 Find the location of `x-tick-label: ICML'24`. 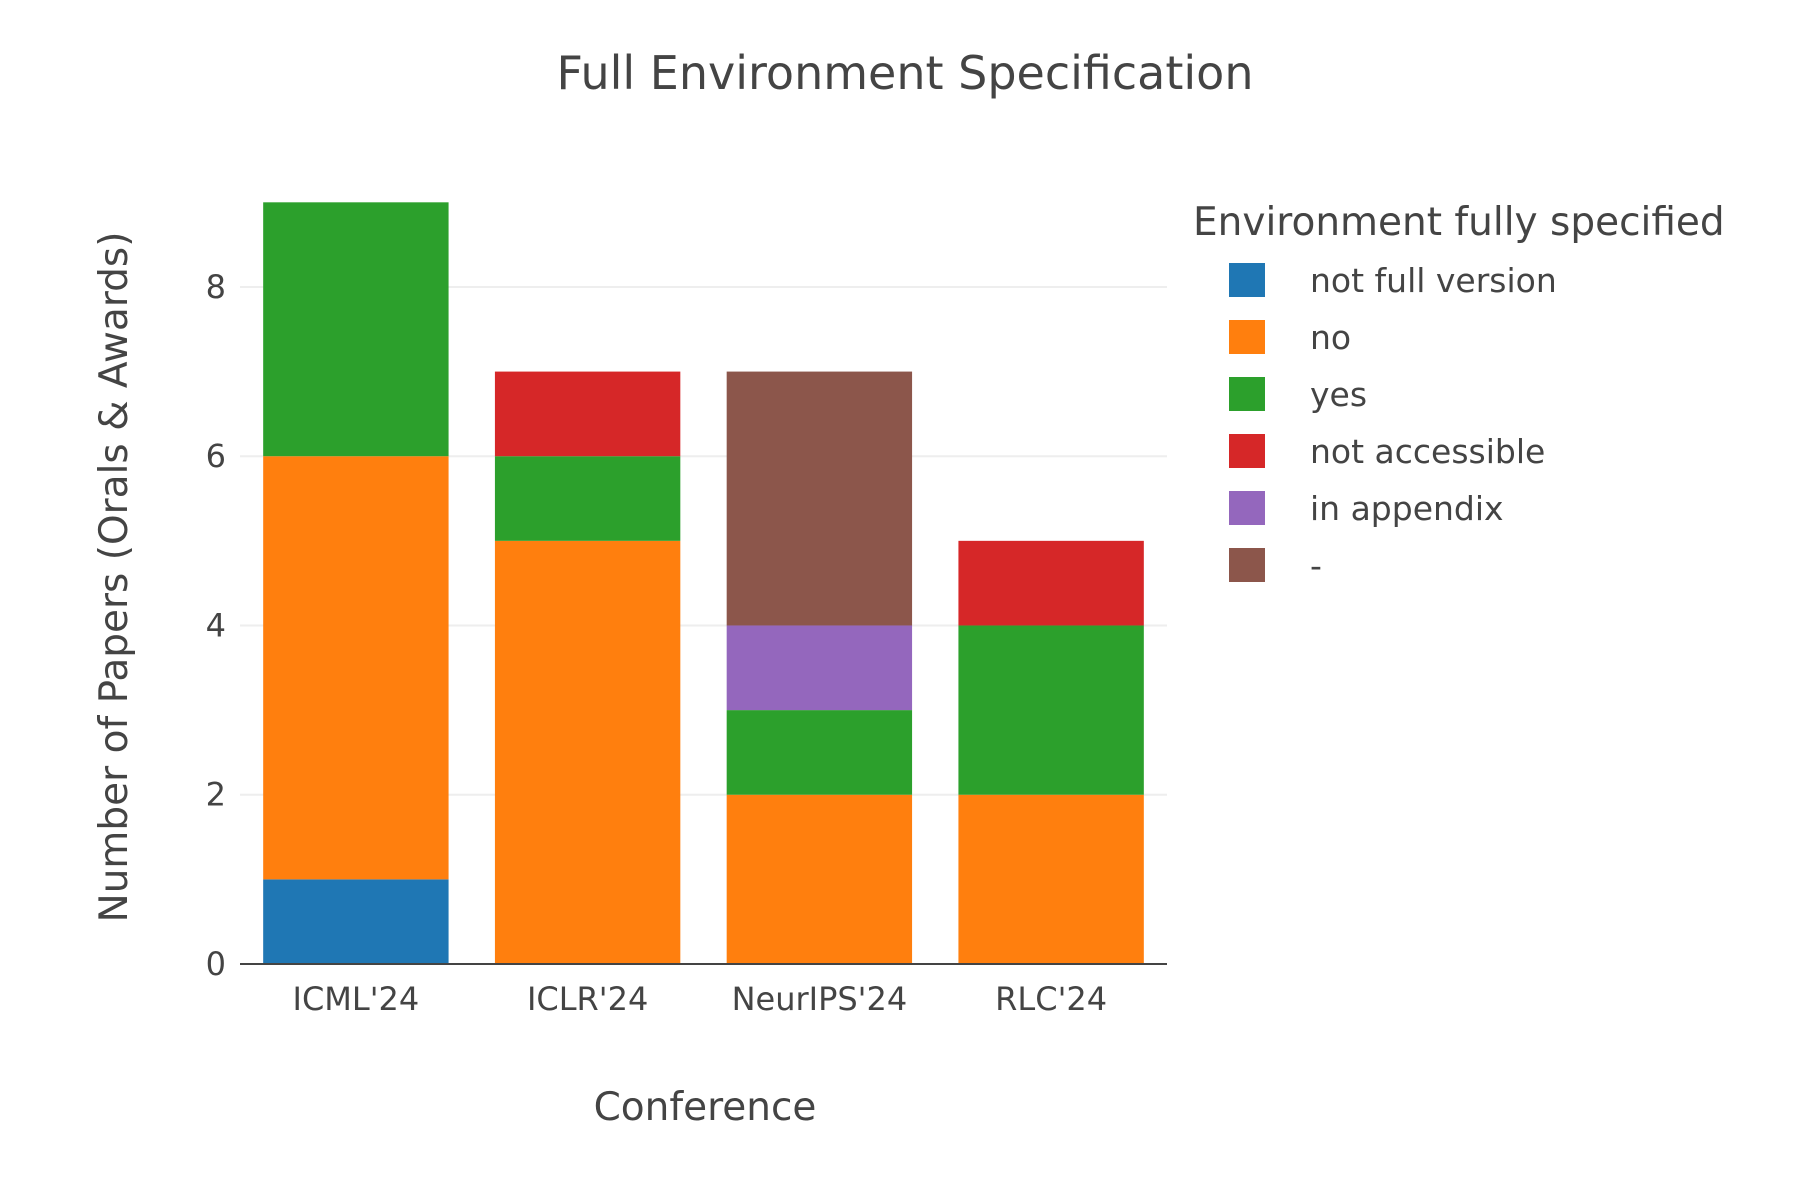

x-tick-label: ICML'24 is located at coordinates (356, 999).